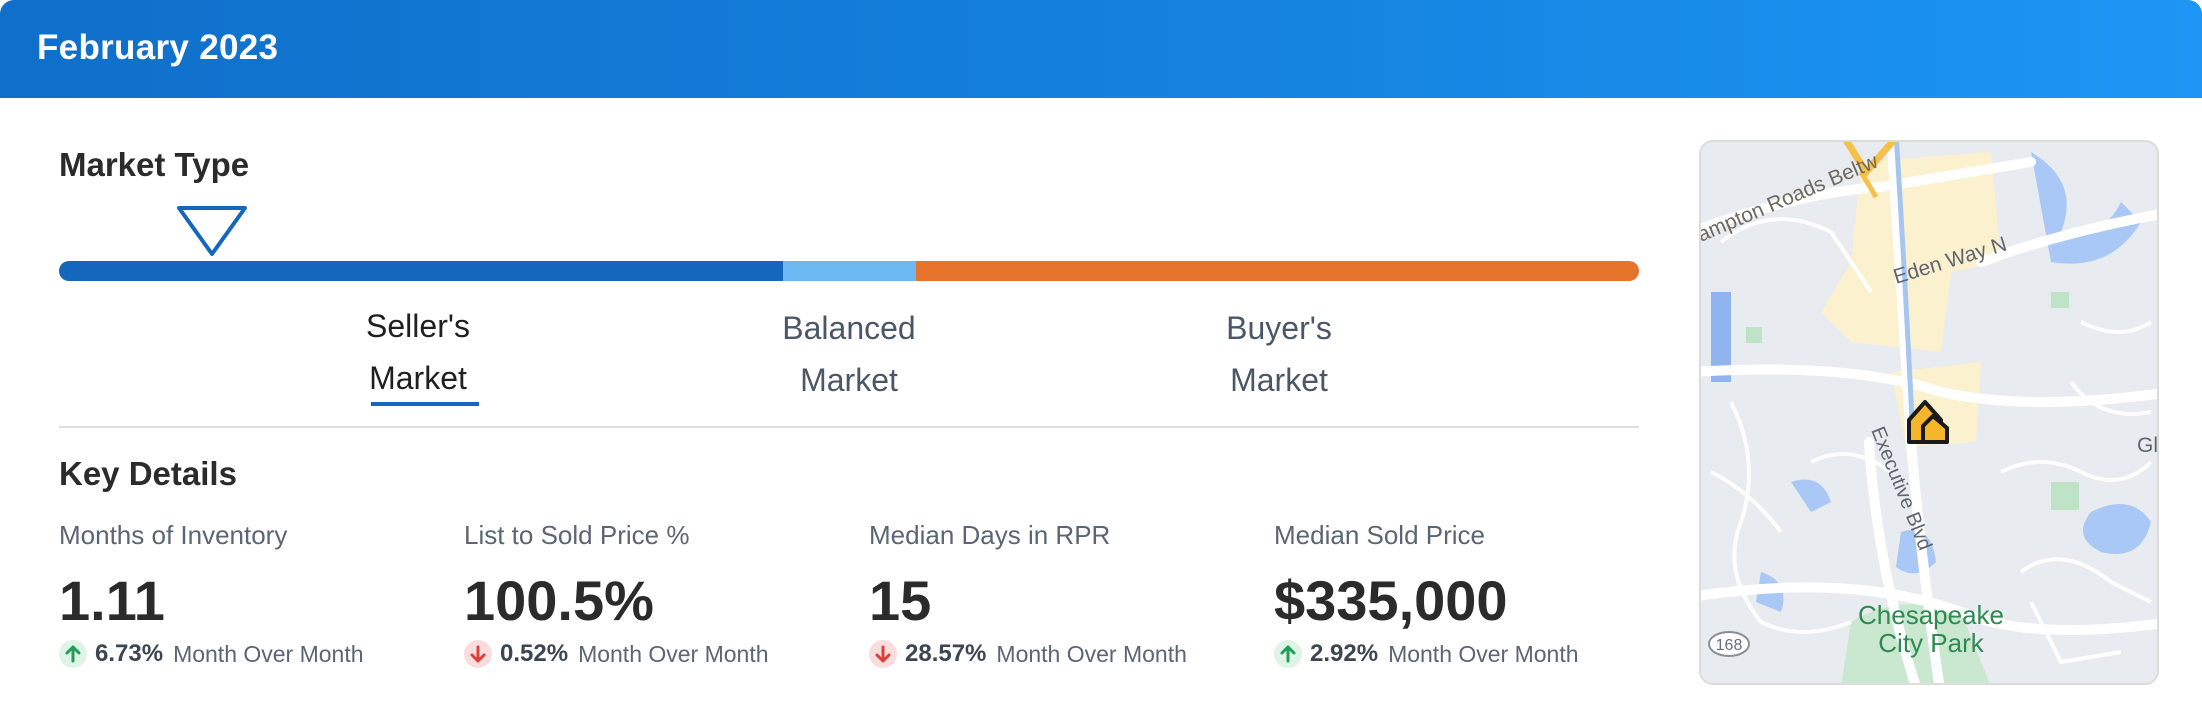  What do you see at coordinates (418, 378) in the screenshot?
I see `sellers-market-label-line2: Market` at bounding box center [418, 378].